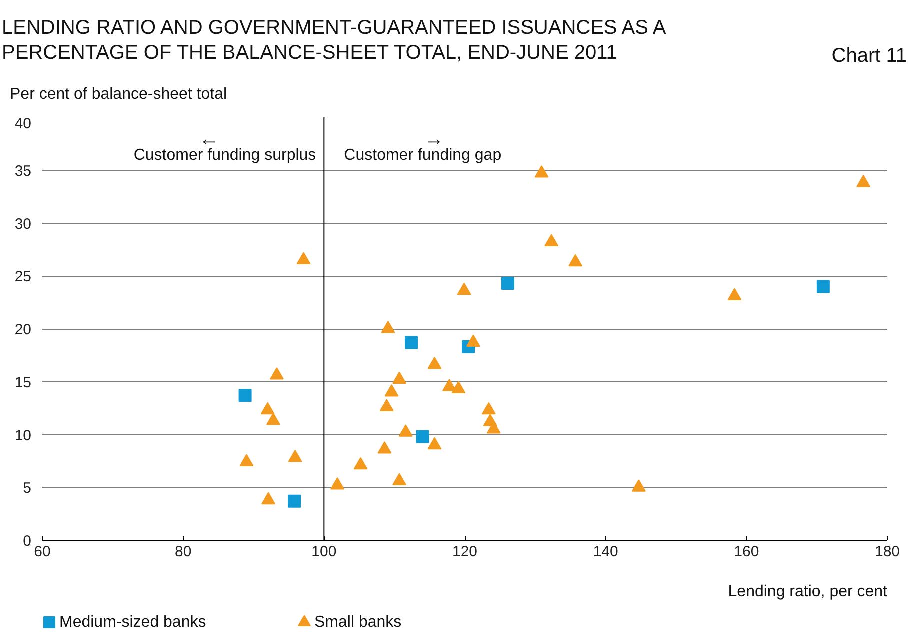  Describe the element at coordinates (23, 277) in the screenshot. I see `y-tick-label: 25` at that location.